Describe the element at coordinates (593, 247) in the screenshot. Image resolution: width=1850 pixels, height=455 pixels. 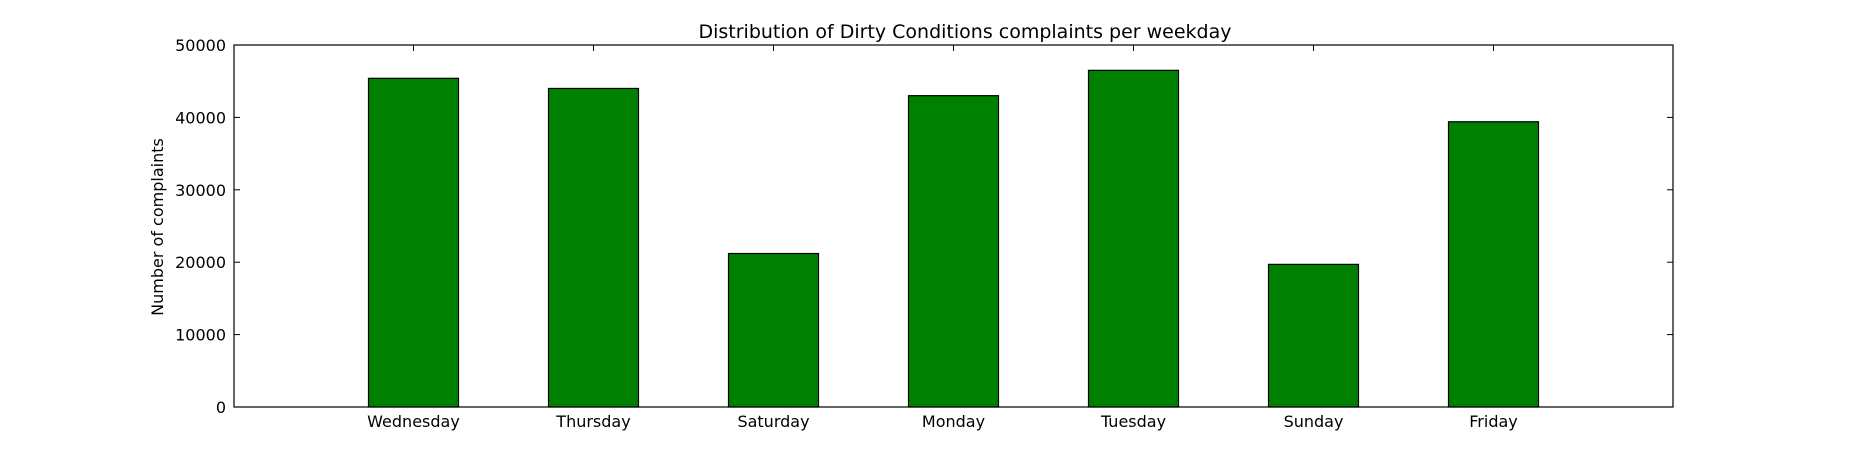
I see `bar-thursday` at that location.